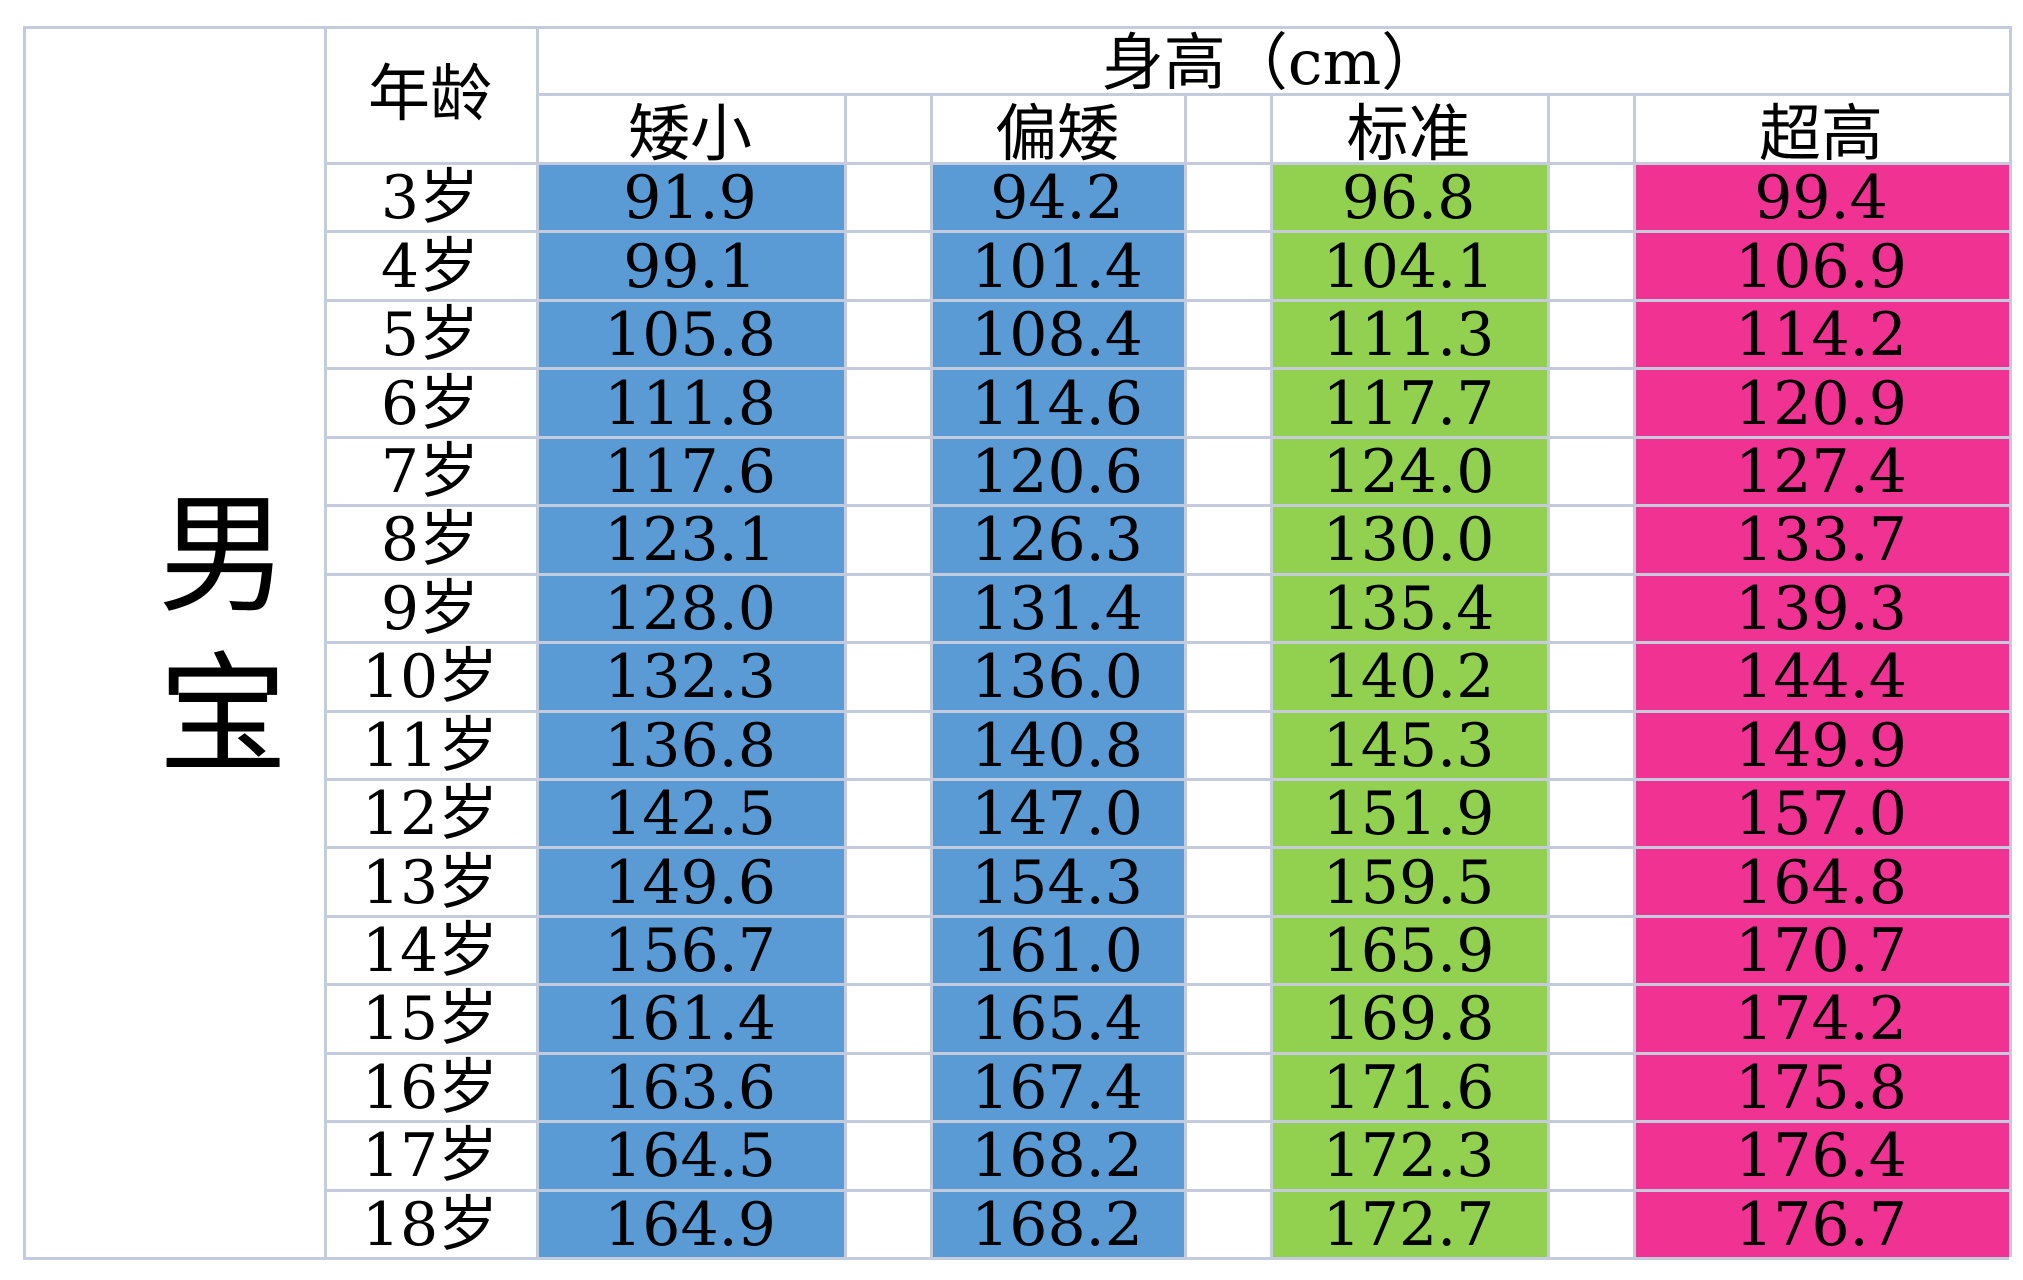  I want to click on value-cell: 149.6, so click(690, 882).